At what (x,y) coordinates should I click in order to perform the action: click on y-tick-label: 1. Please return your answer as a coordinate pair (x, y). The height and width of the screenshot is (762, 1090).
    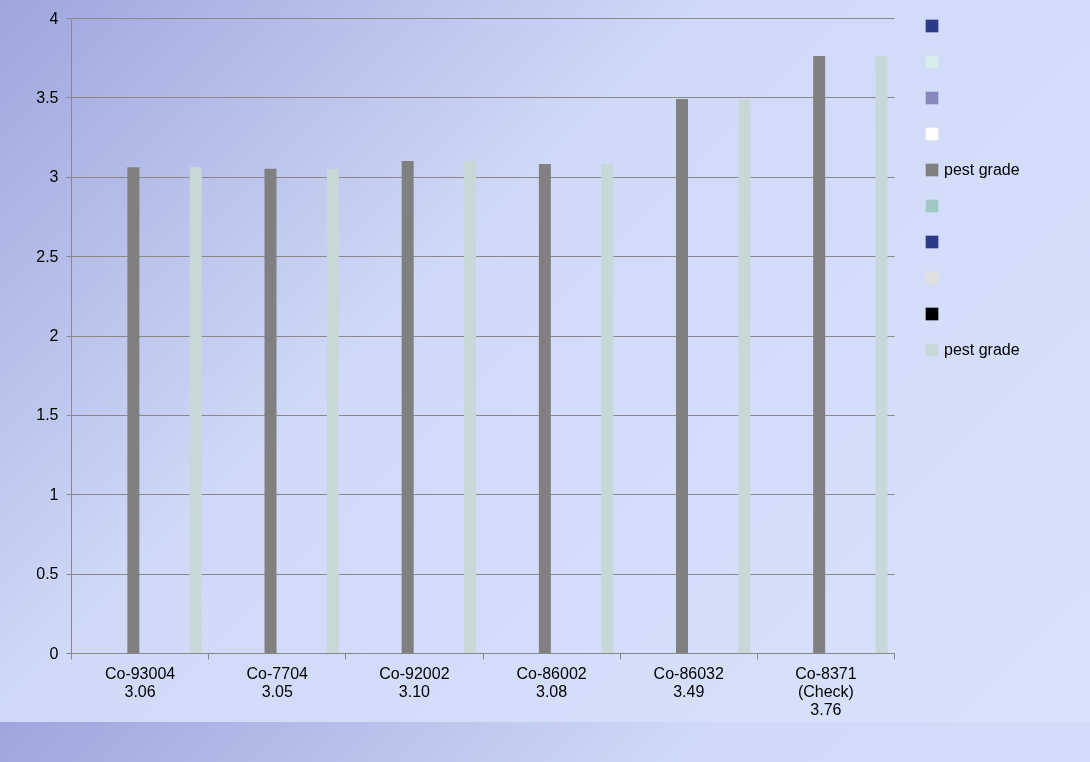
    Looking at the image, I should click on (54, 494).